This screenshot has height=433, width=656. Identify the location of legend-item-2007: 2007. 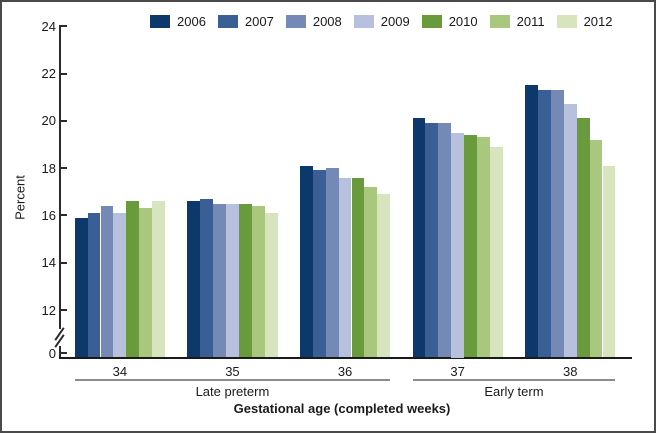
(245, 21).